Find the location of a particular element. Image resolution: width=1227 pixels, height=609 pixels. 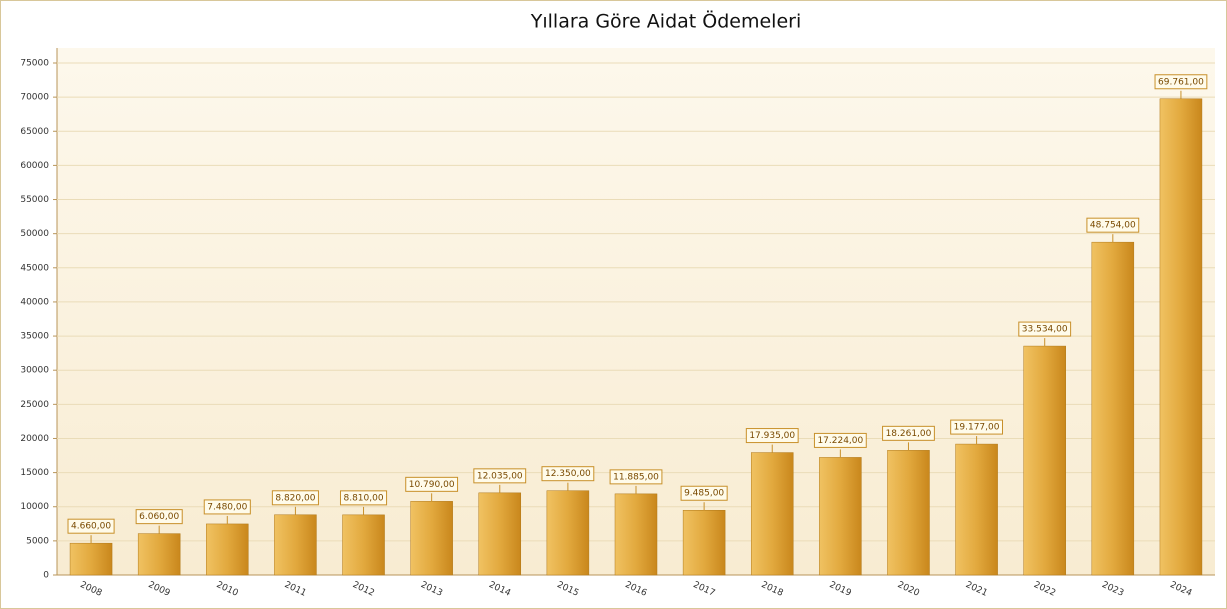

value-label: 17.935,00 is located at coordinates (772, 436).